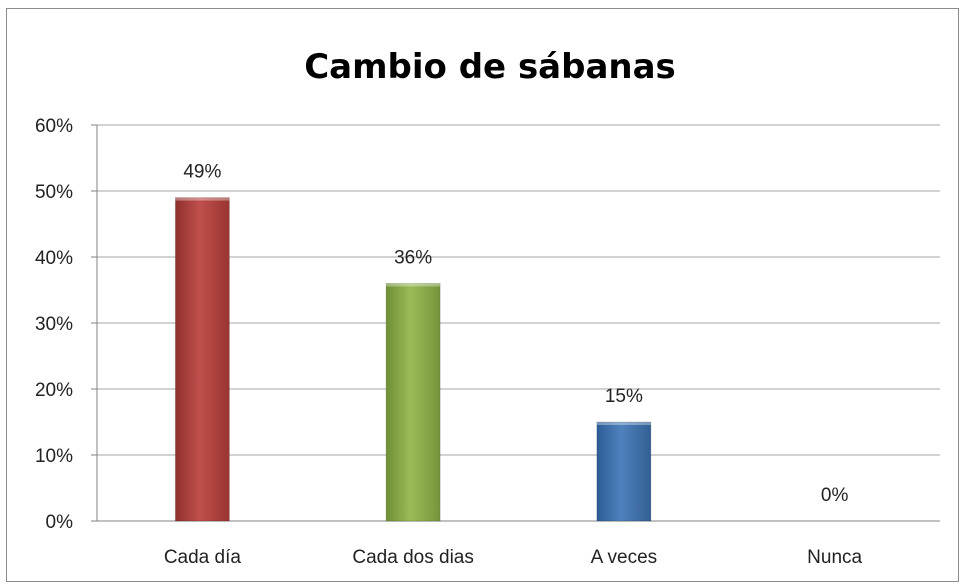 The width and height of the screenshot is (961, 584). I want to click on y-tick-label: 30%, so click(54, 324).